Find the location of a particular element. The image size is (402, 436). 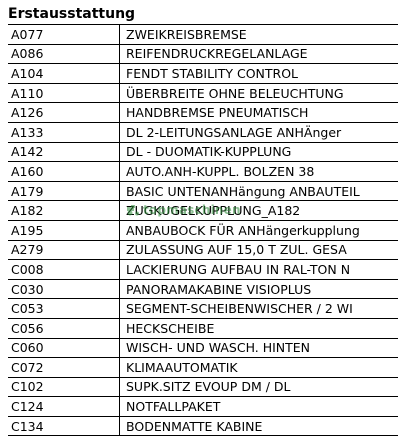

table-row: A086 REIFENDRUCKREGELANLAGE is located at coordinates (203, 54).